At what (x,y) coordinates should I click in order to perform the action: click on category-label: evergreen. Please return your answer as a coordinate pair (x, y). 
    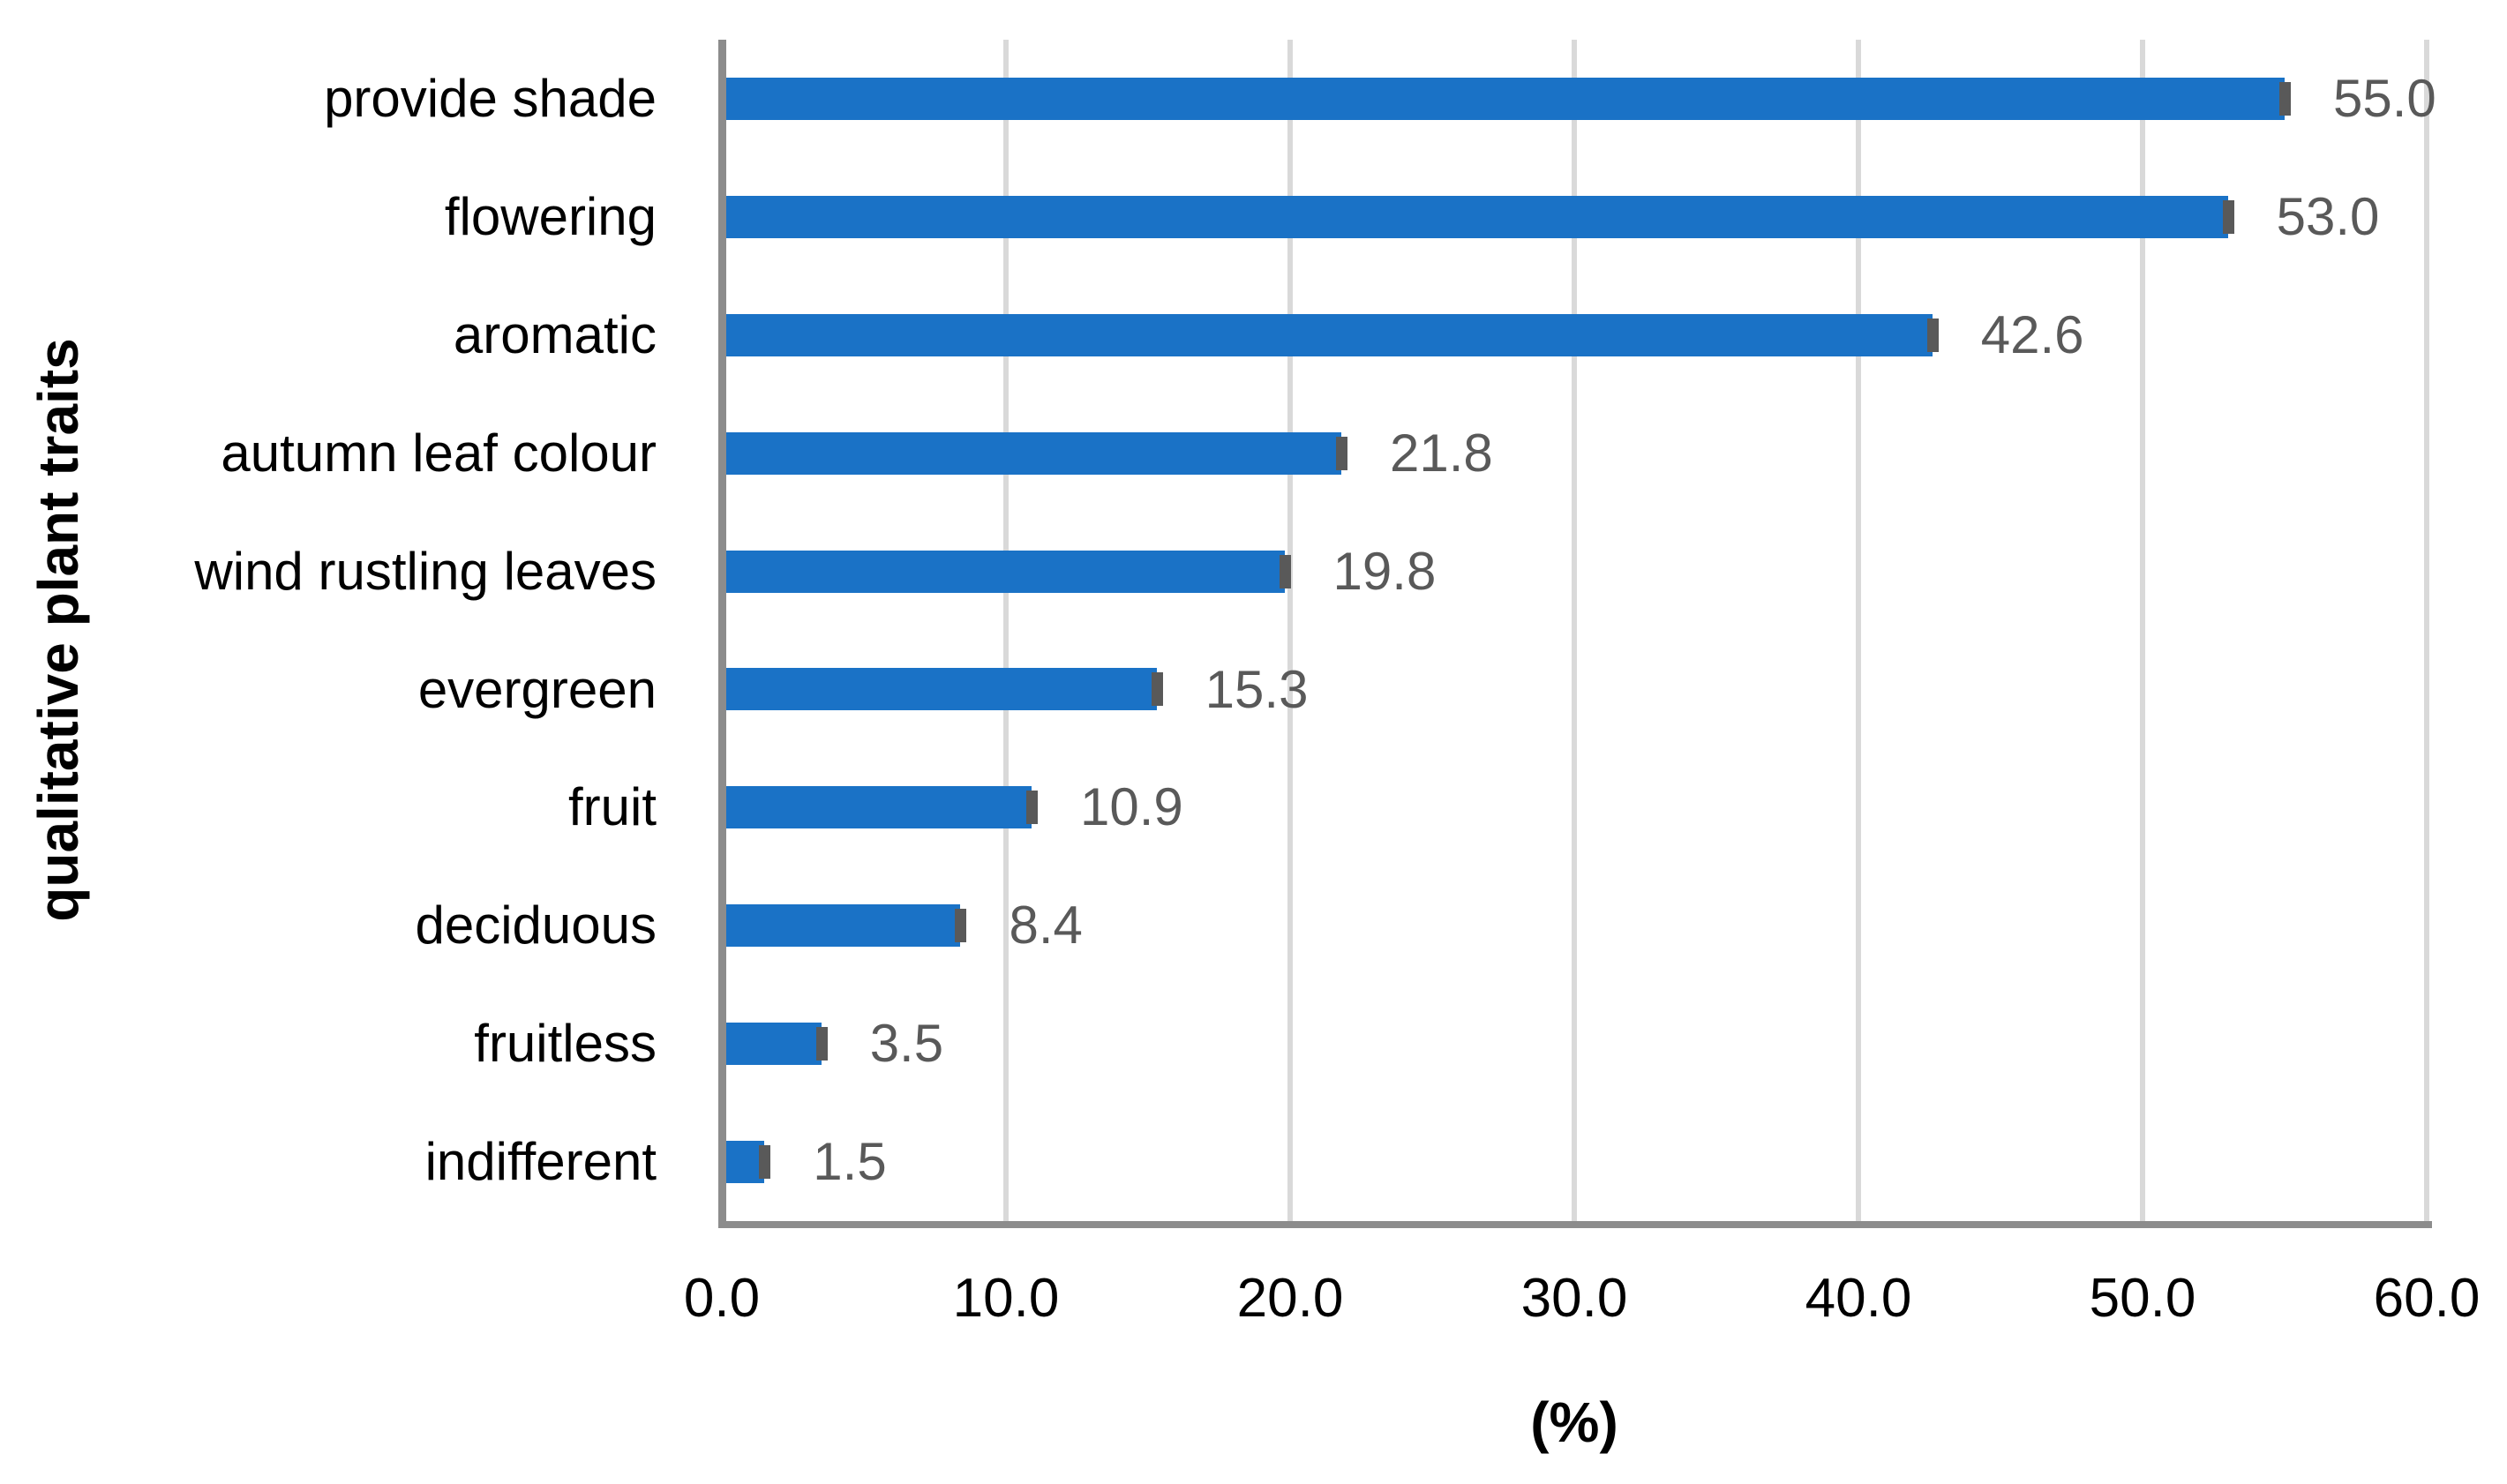
    Looking at the image, I should click on (537, 689).